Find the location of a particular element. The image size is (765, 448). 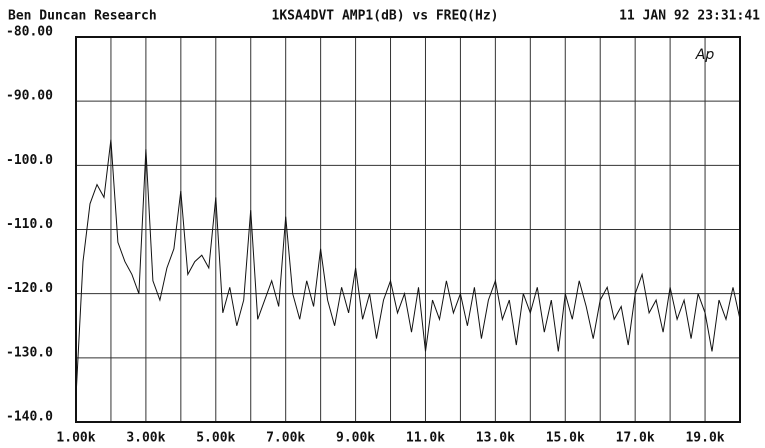

y-tick-label: -80.00 is located at coordinates (29, 32).